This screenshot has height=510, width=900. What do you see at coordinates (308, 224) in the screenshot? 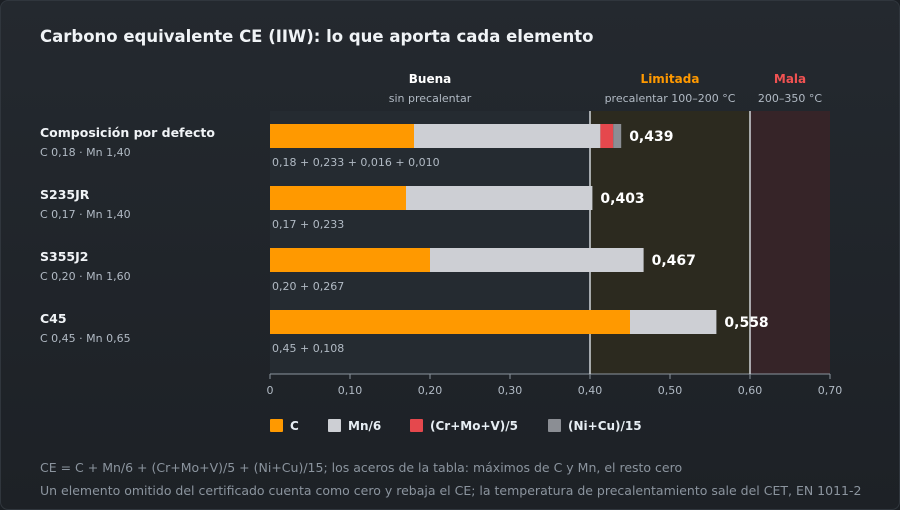
I see `sum-label-1: 0,17 + 0,233` at bounding box center [308, 224].